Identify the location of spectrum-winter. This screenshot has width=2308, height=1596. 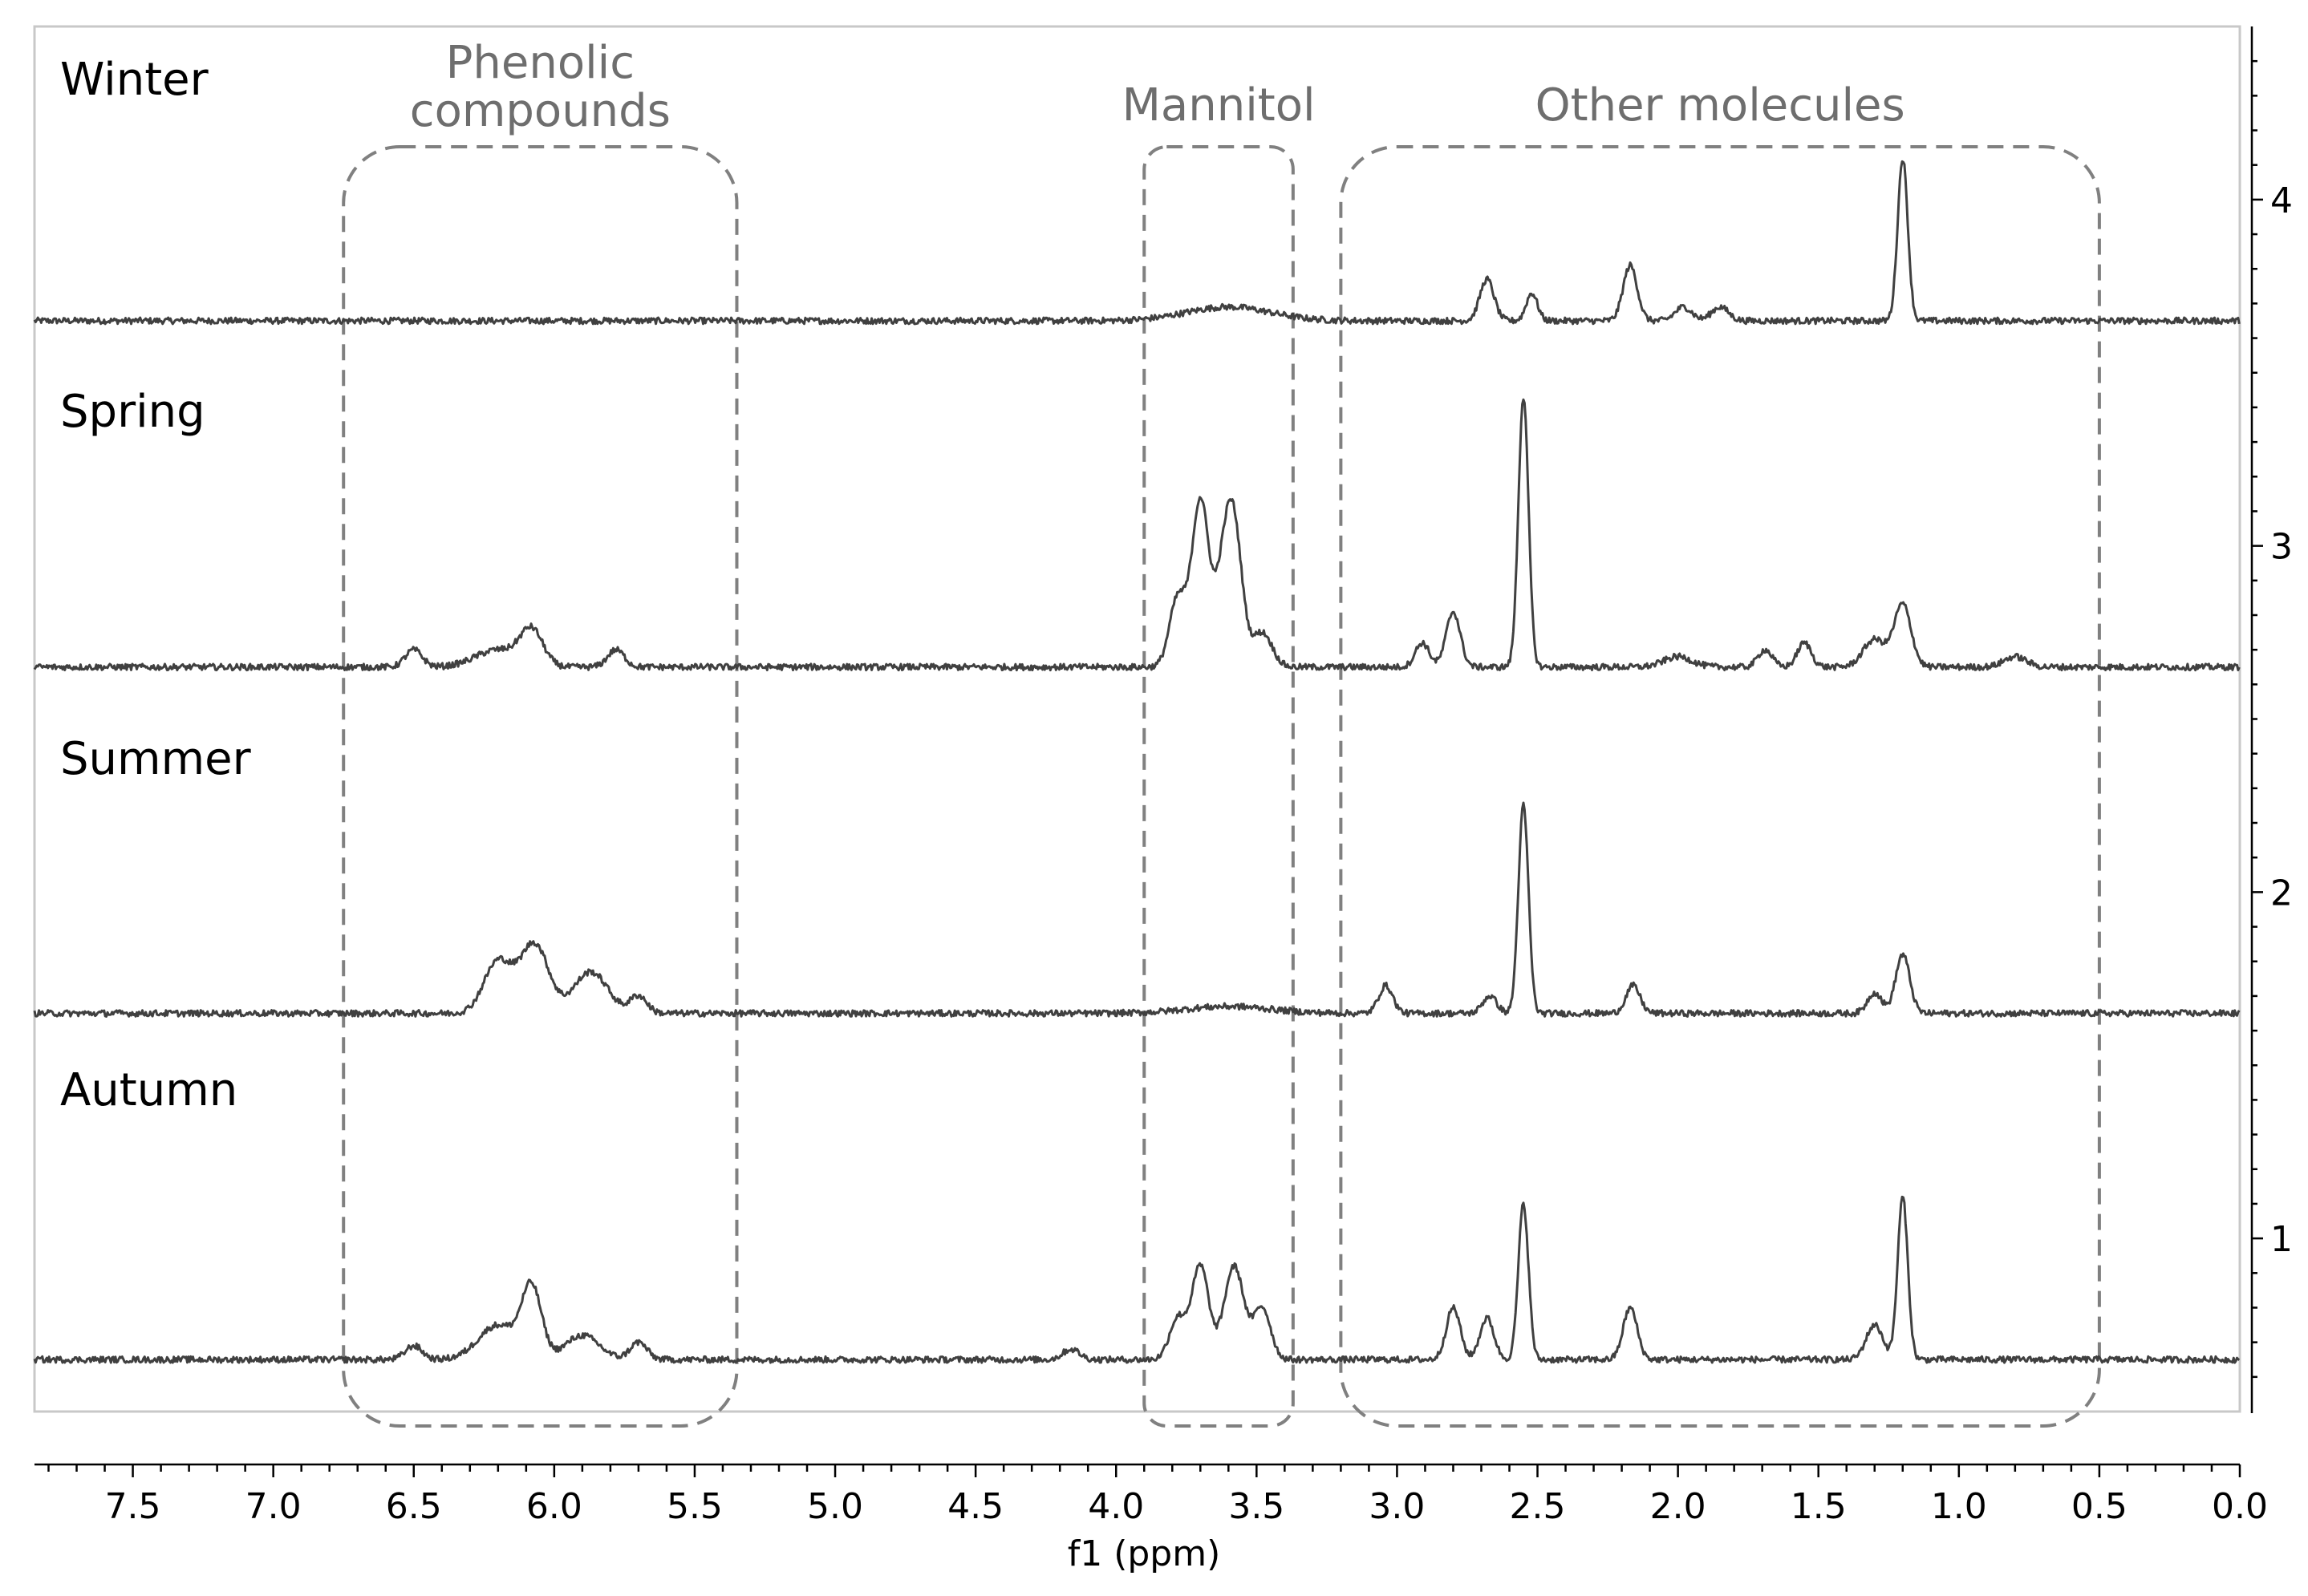
(1137, 243).